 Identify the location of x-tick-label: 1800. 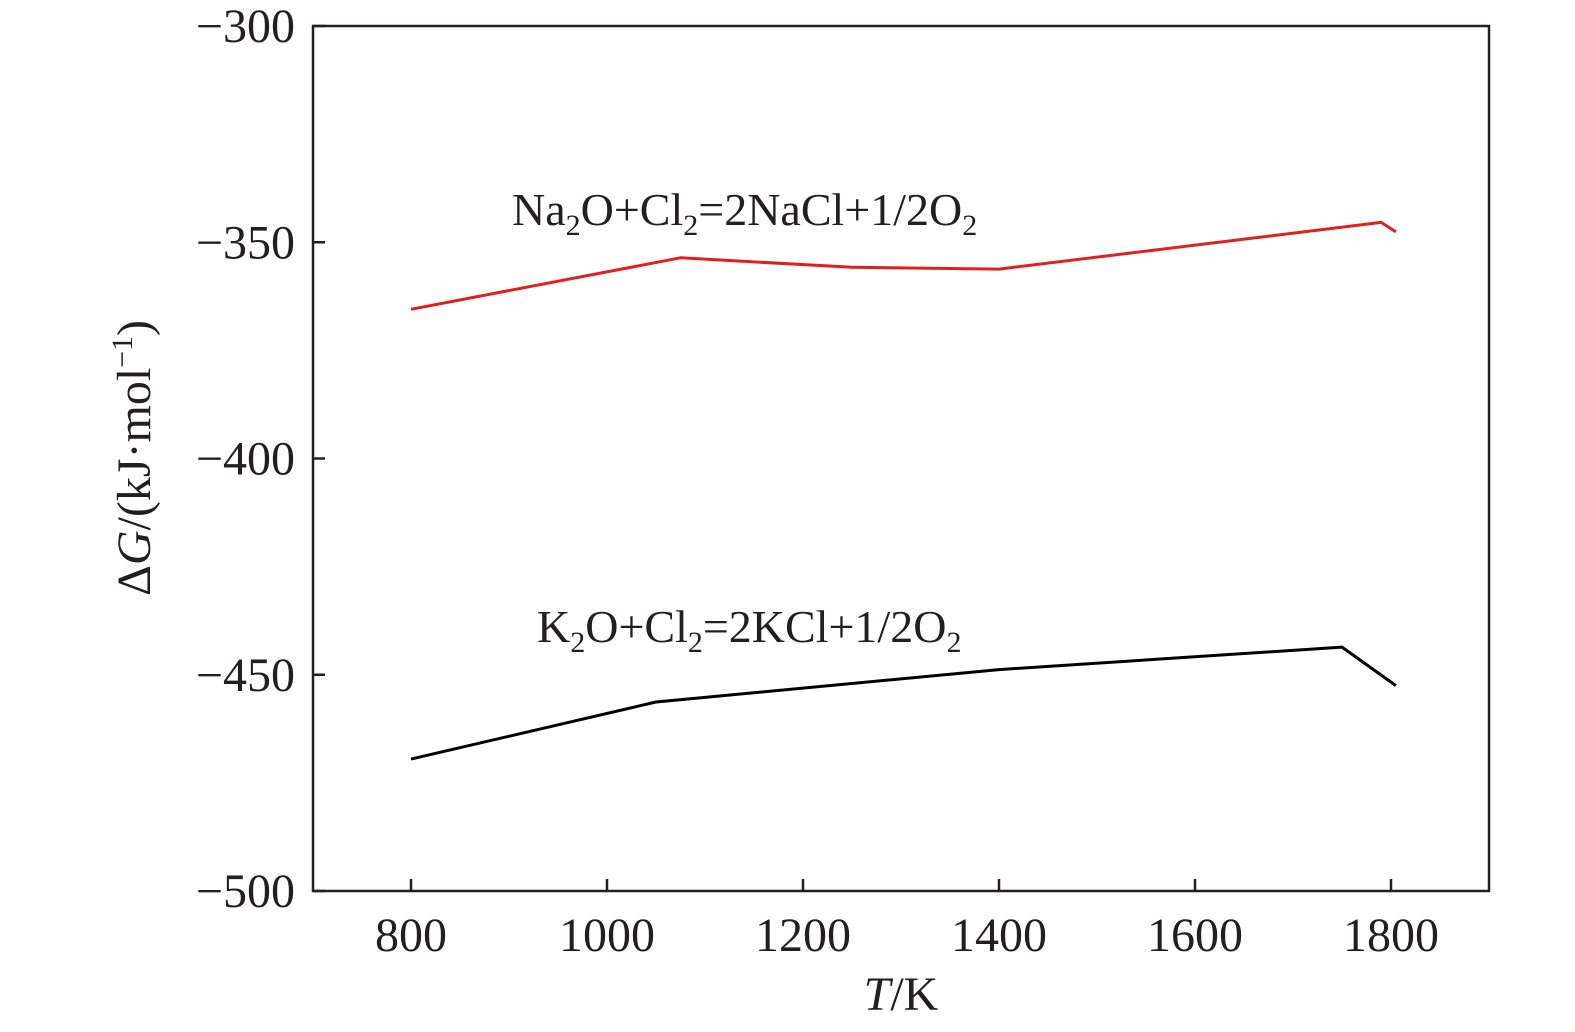
(1391, 935).